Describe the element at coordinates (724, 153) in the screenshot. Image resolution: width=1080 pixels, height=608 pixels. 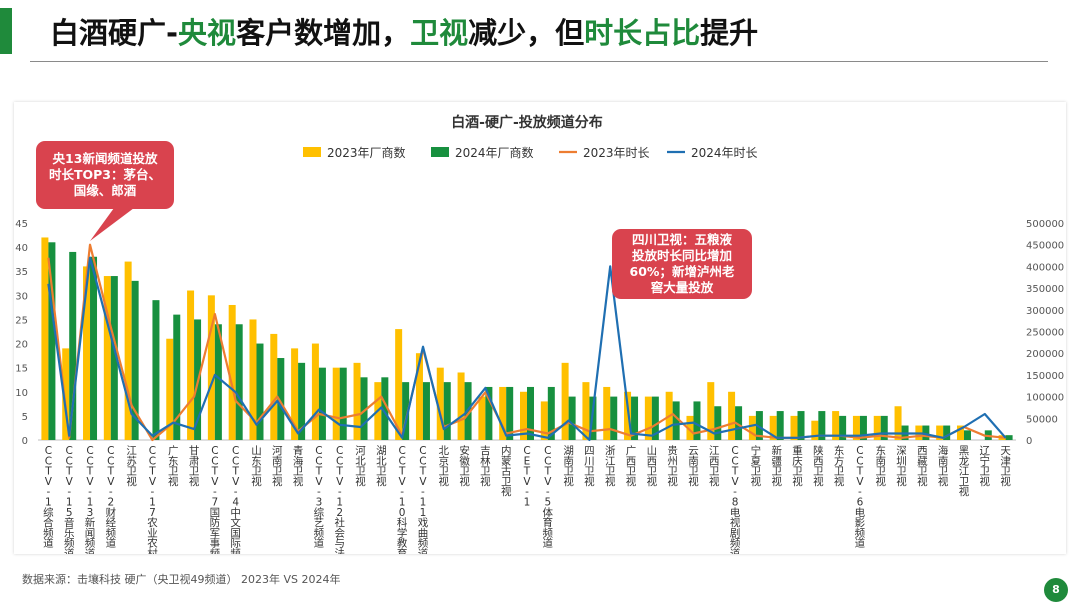
I see `legend-label-3: 2024年时长` at that location.